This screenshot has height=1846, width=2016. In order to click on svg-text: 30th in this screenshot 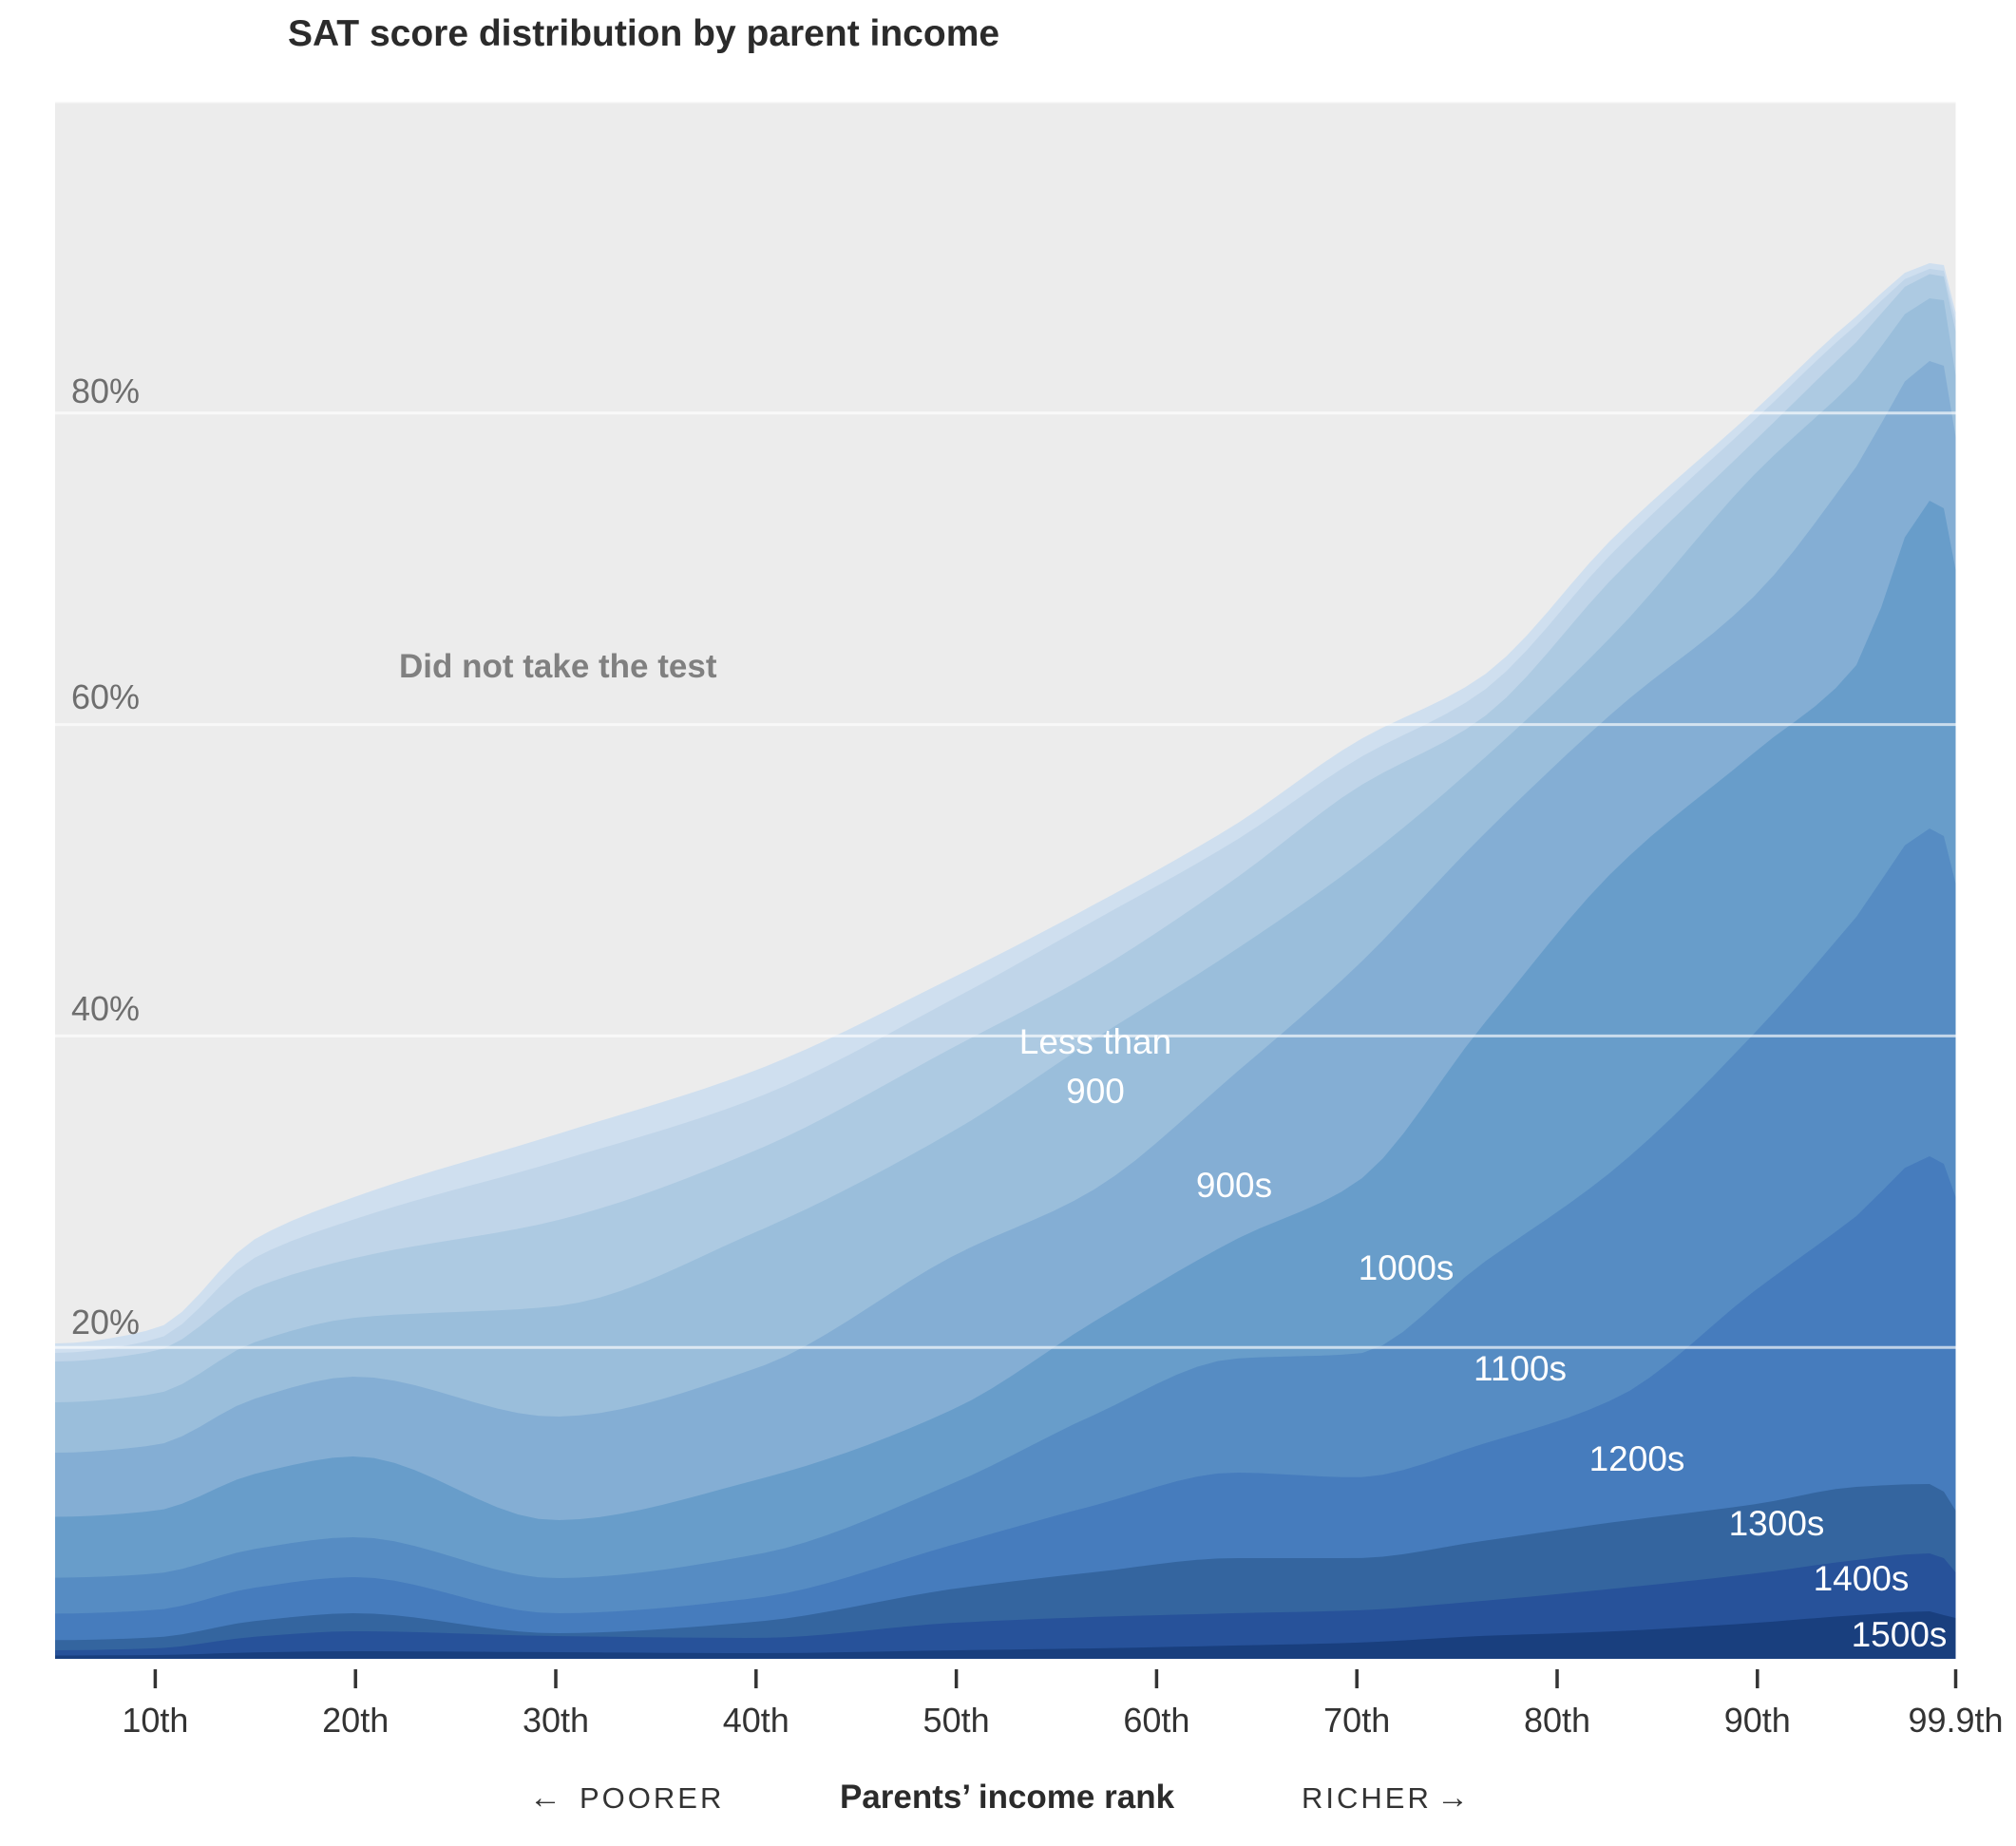, I will do `click(556, 1720)`.